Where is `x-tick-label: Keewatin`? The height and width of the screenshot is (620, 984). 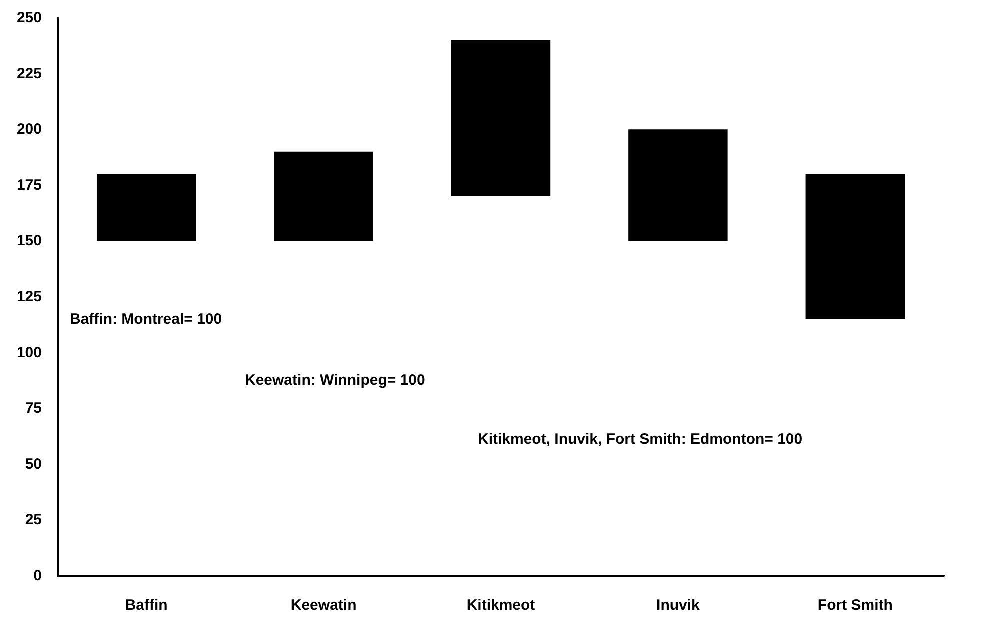 x-tick-label: Keewatin is located at coordinates (323, 605).